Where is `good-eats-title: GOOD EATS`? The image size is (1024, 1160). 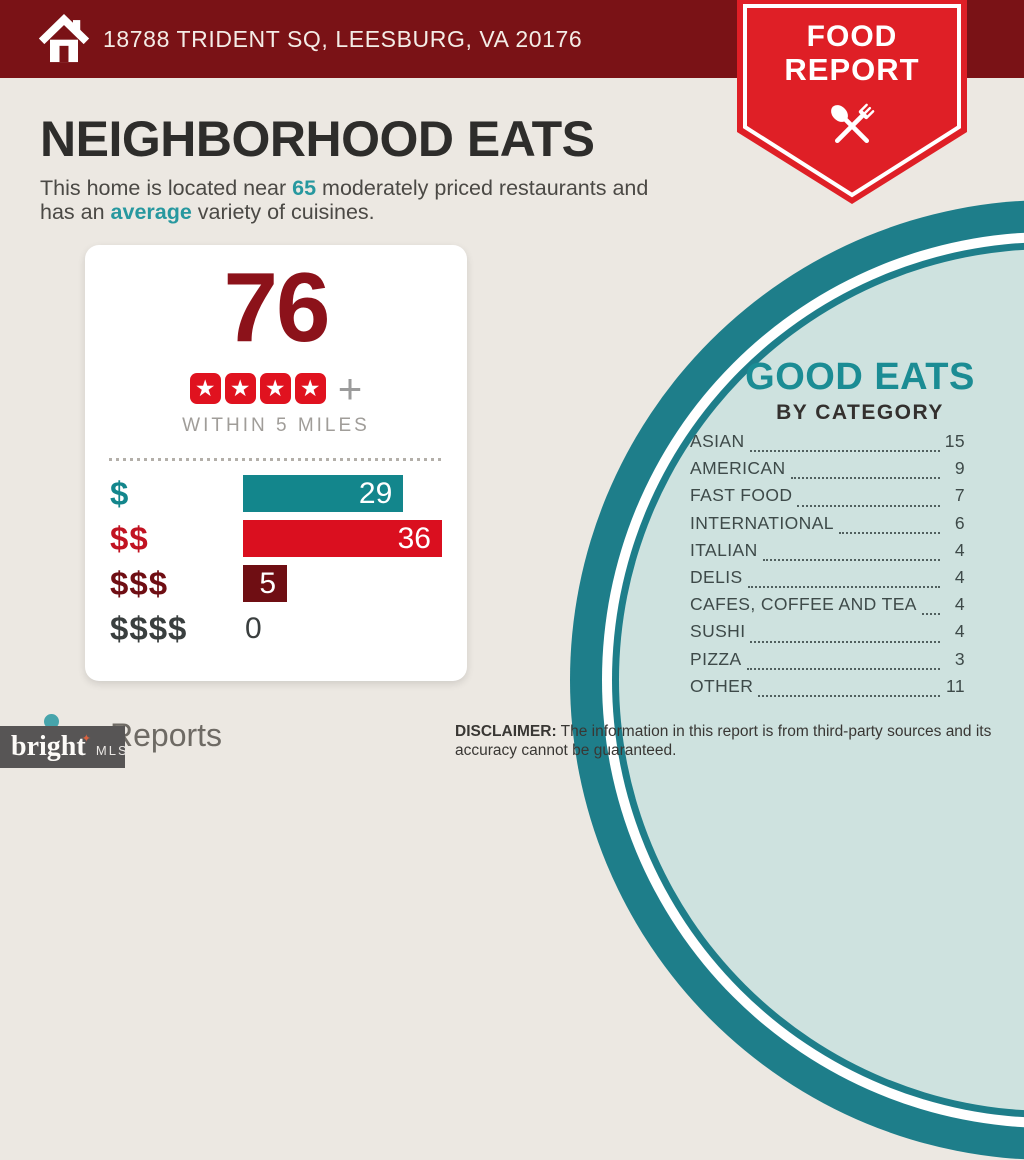 good-eats-title: GOOD EATS is located at coordinates (860, 377).